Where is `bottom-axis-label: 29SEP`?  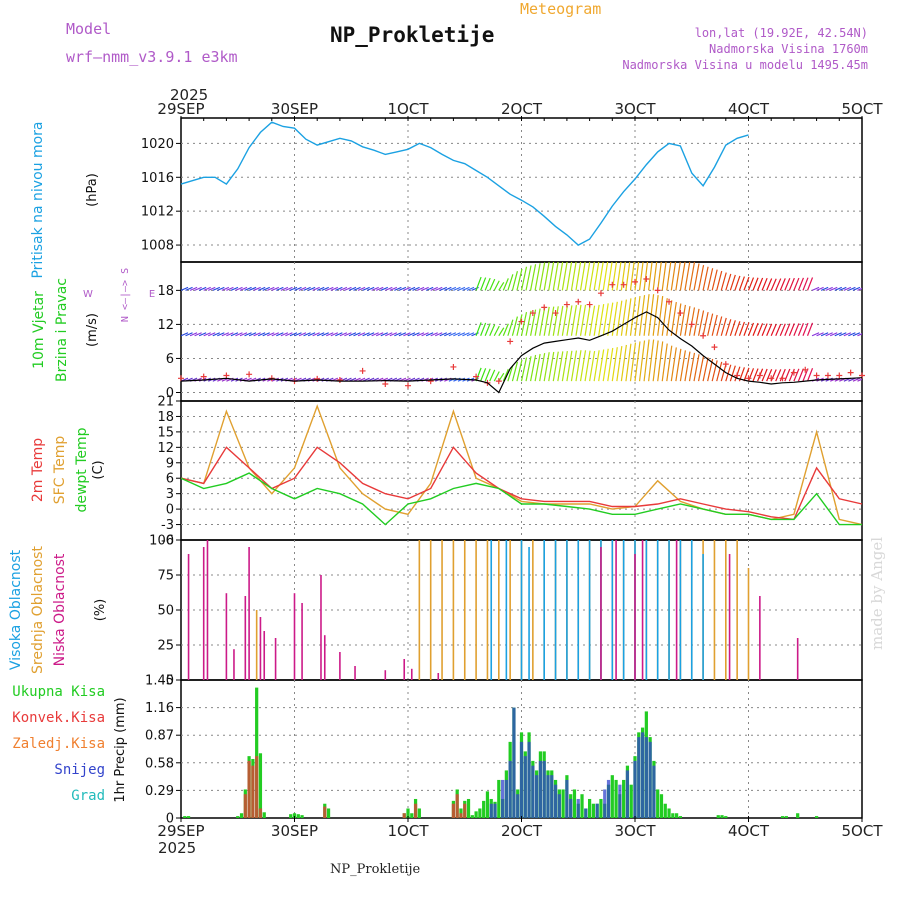 bottom-axis-label: 29SEP is located at coordinates (180, 831).